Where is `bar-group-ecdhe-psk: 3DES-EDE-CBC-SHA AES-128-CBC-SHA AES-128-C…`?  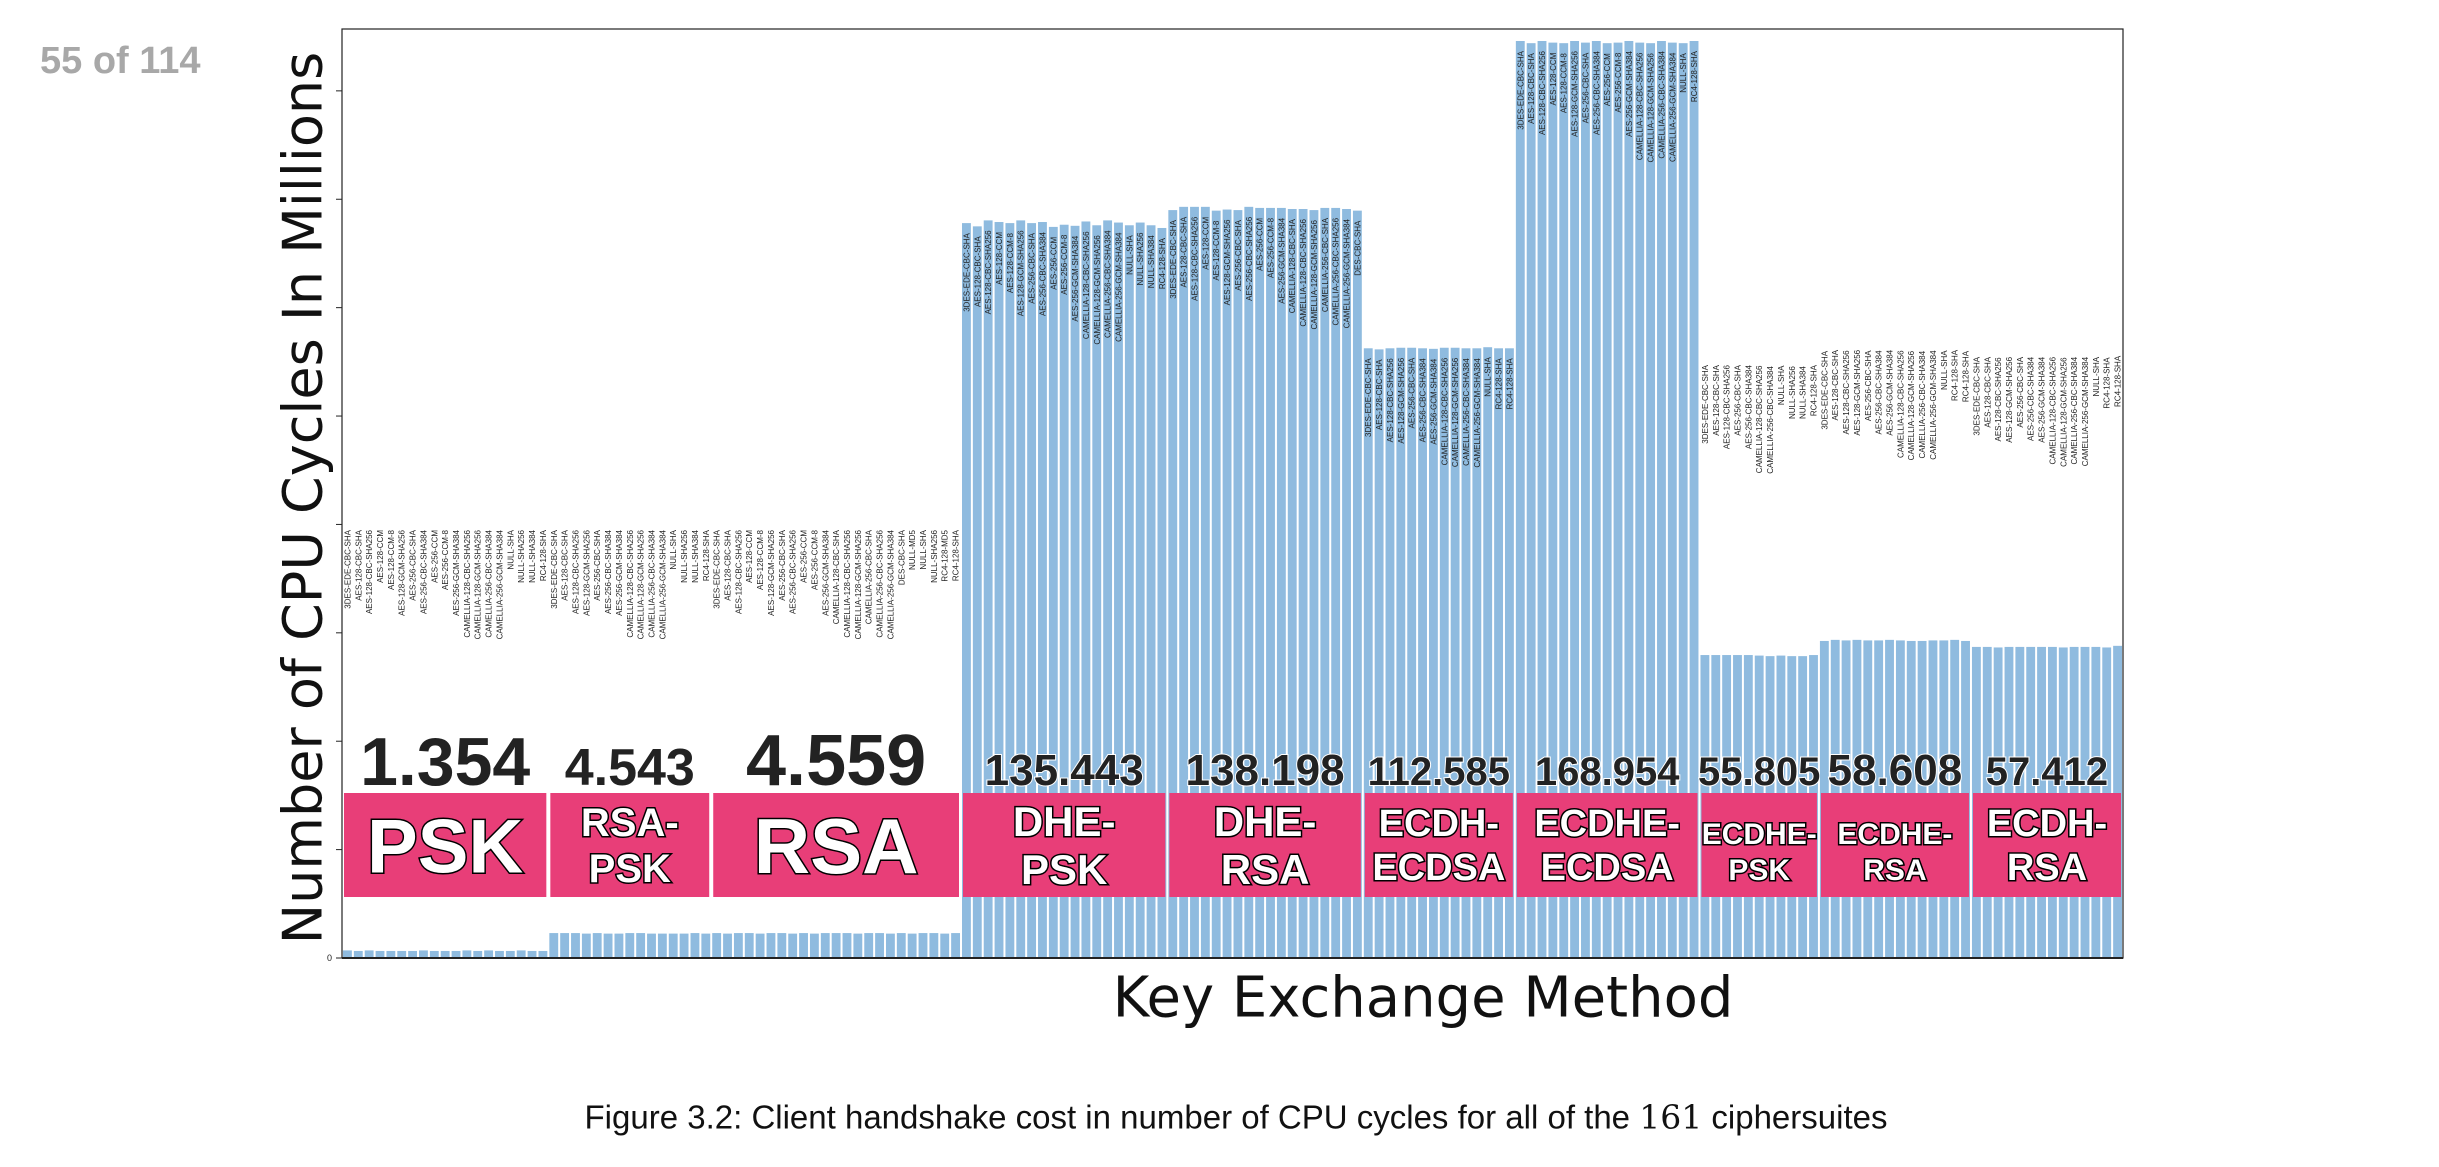
bar-group-ecdhe-psk: 3DES-EDE-CBC-SHA AES-128-CBC-SHA AES-128-C… is located at coordinates (1759, 661).